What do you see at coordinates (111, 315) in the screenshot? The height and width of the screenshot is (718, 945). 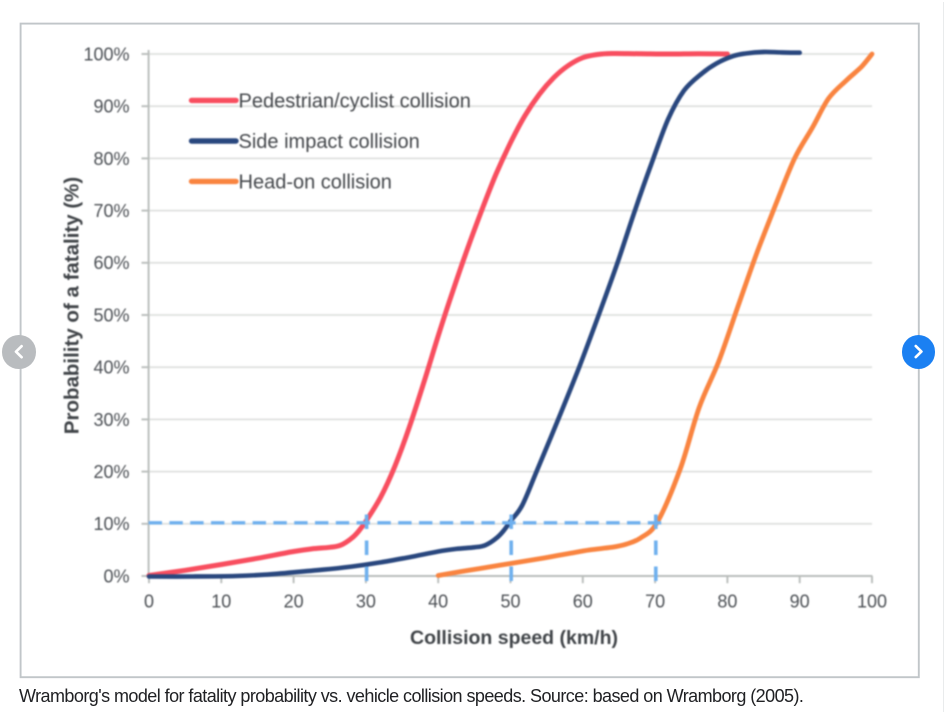 I see `svg-text: 50%` at bounding box center [111, 315].